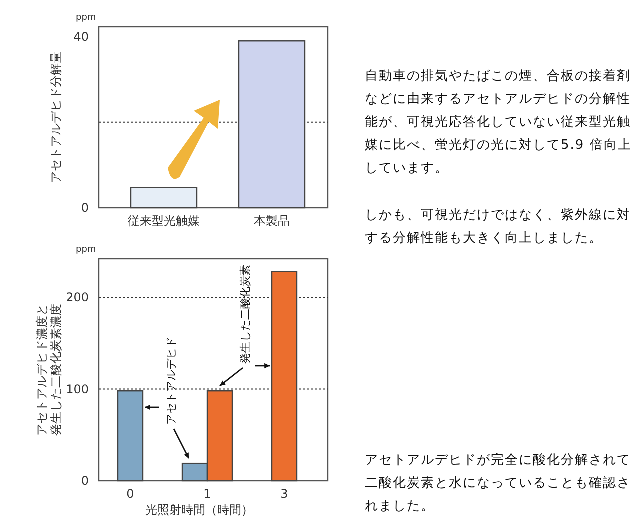  Describe the element at coordinates (498, 226) in the screenshot. I see `text: しかも、可視光だけではなく、紫外線に対する分解性能も大きく向上しました。` at that location.